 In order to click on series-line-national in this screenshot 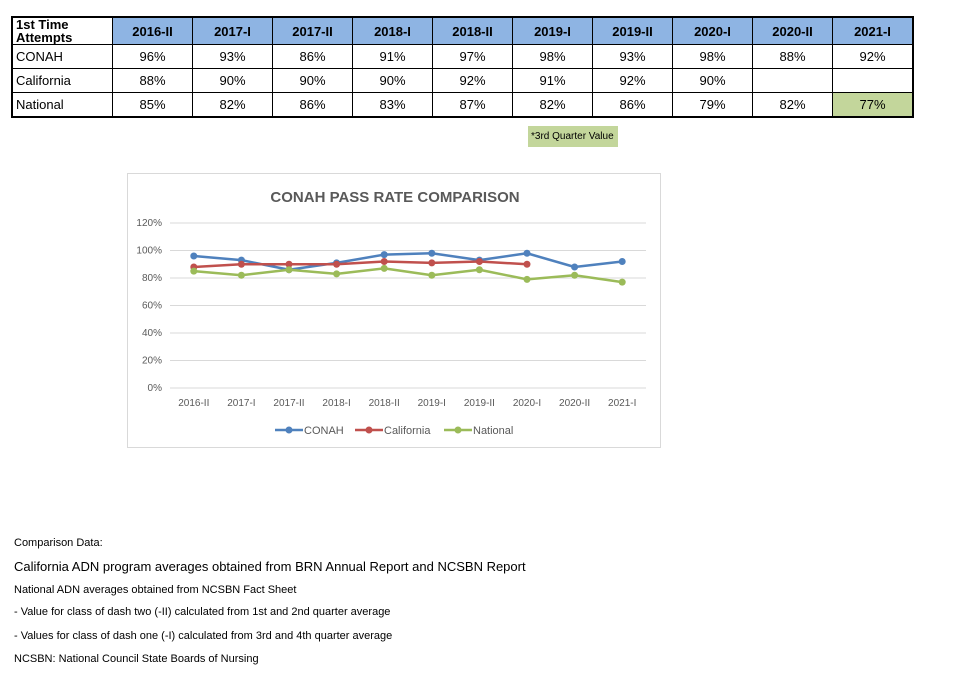, I will do `click(408, 275)`.